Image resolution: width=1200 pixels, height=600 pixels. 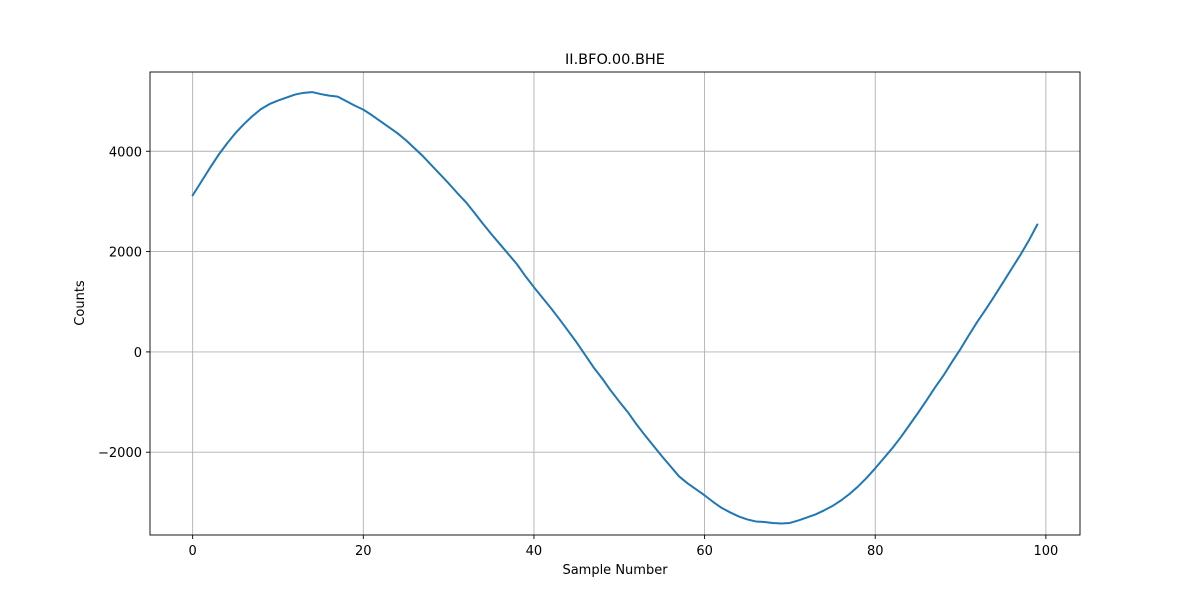 What do you see at coordinates (80, 303) in the screenshot?
I see `y-axis-label: Counts` at bounding box center [80, 303].